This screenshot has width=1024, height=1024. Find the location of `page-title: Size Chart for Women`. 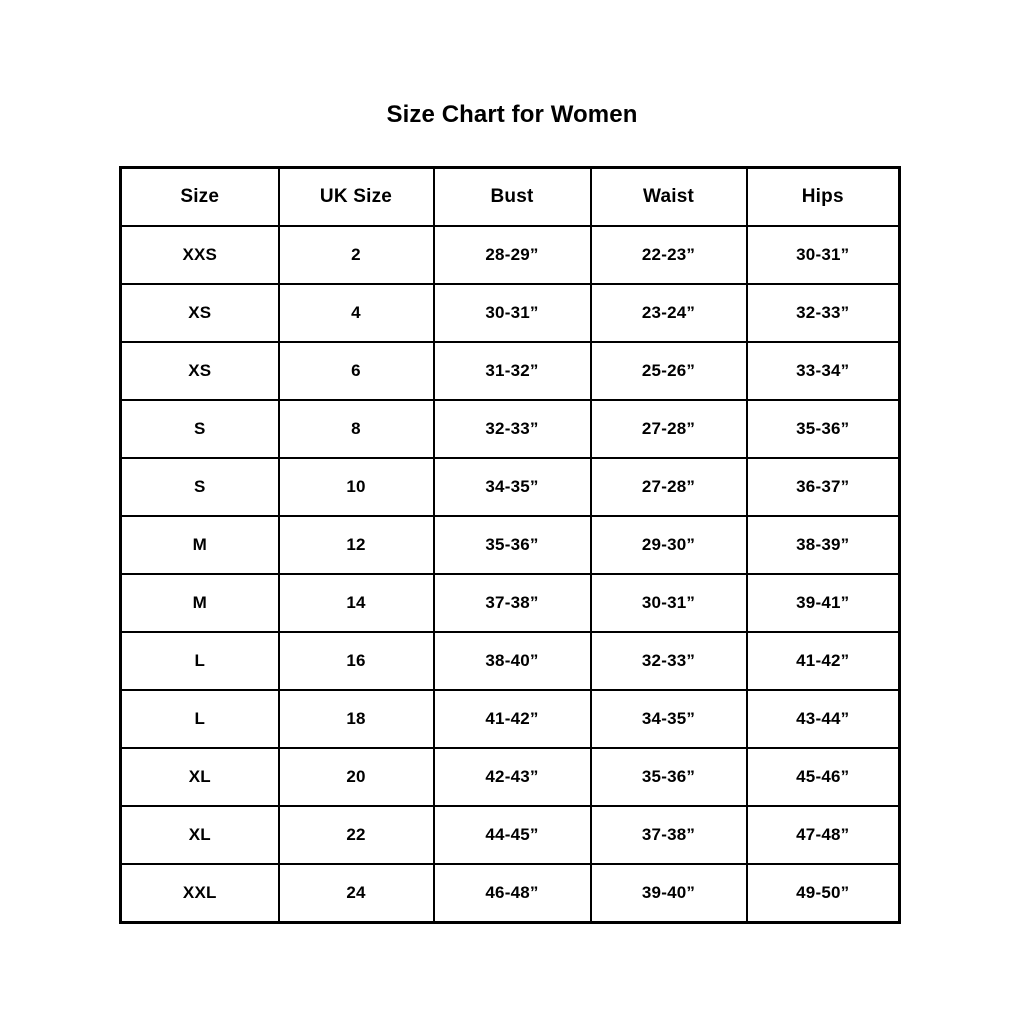

page-title: Size Chart for Women is located at coordinates (512, 114).